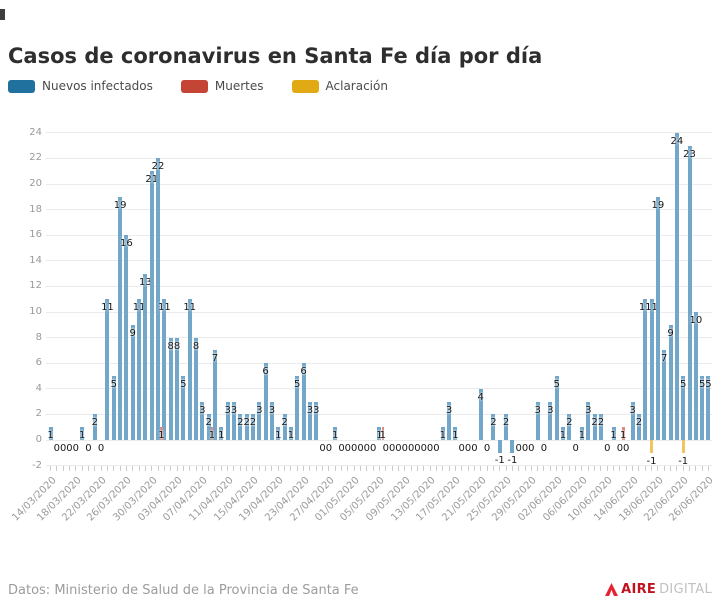  Describe the element at coordinates (38, 337) in the screenshot. I see `y-axis-label: 8` at that location.